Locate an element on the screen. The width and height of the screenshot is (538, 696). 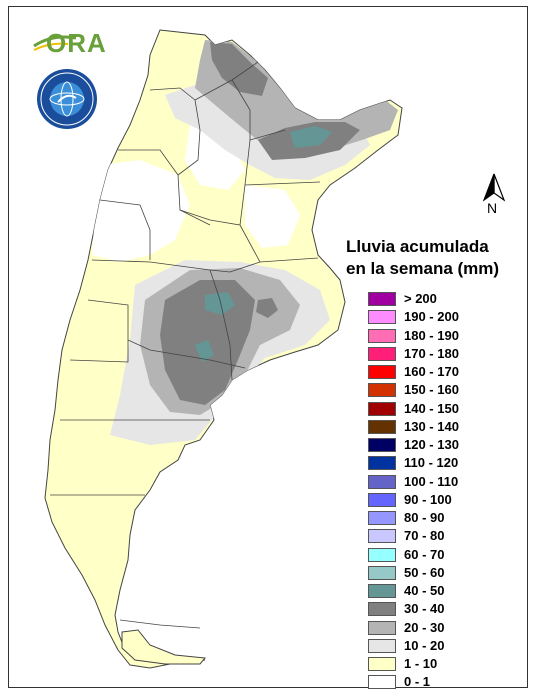
rain-zone-30-40-east-spot is located at coordinates (267, 308).